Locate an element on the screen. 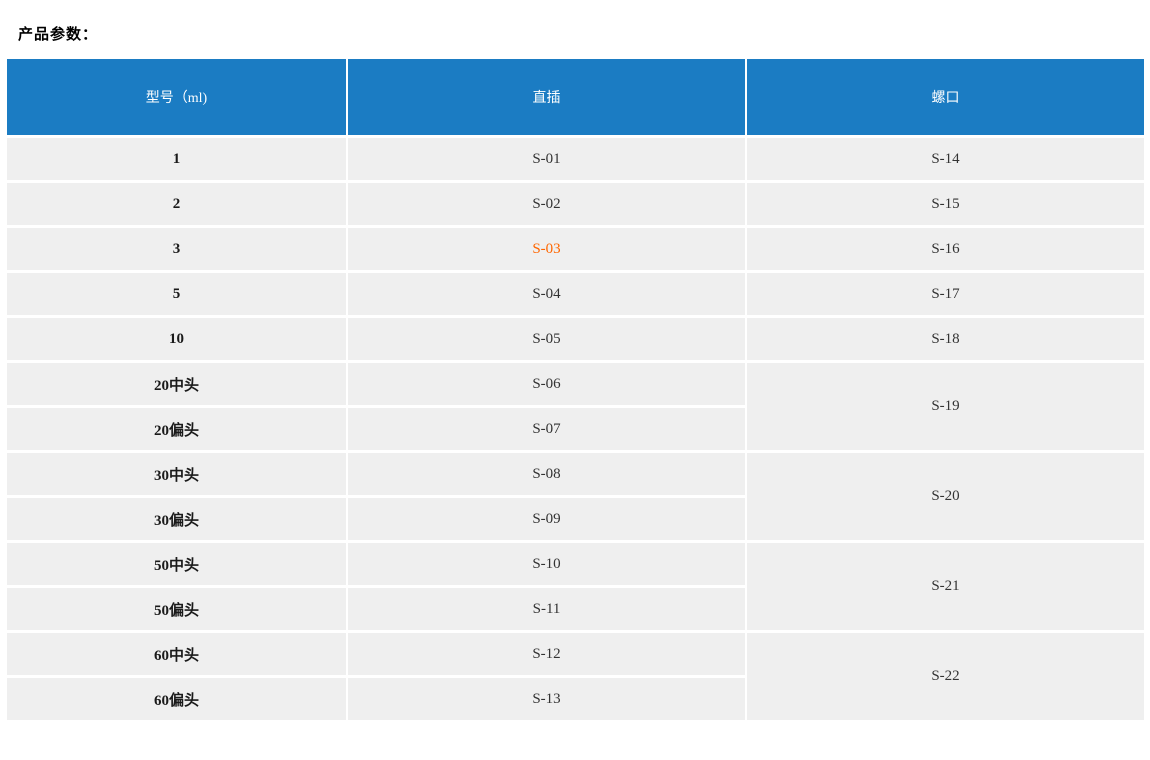 The width and height of the screenshot is (1150, 760). cell-model: 60偏头 is located at coordinates (176, 699).